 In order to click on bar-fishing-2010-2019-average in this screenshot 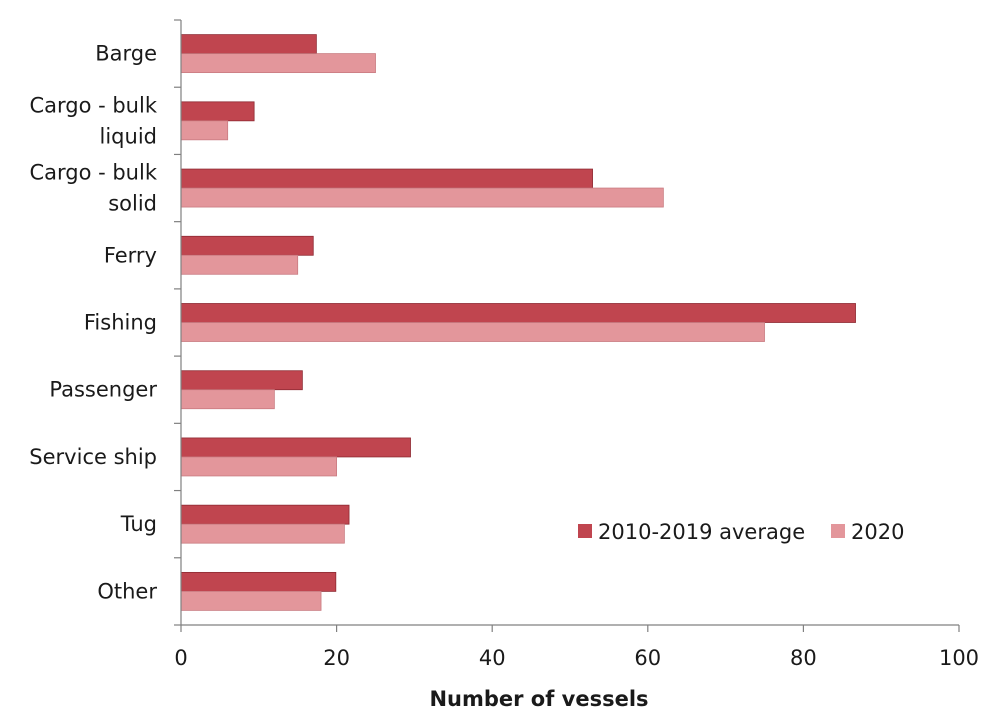, I will do `click(518, 313)`.